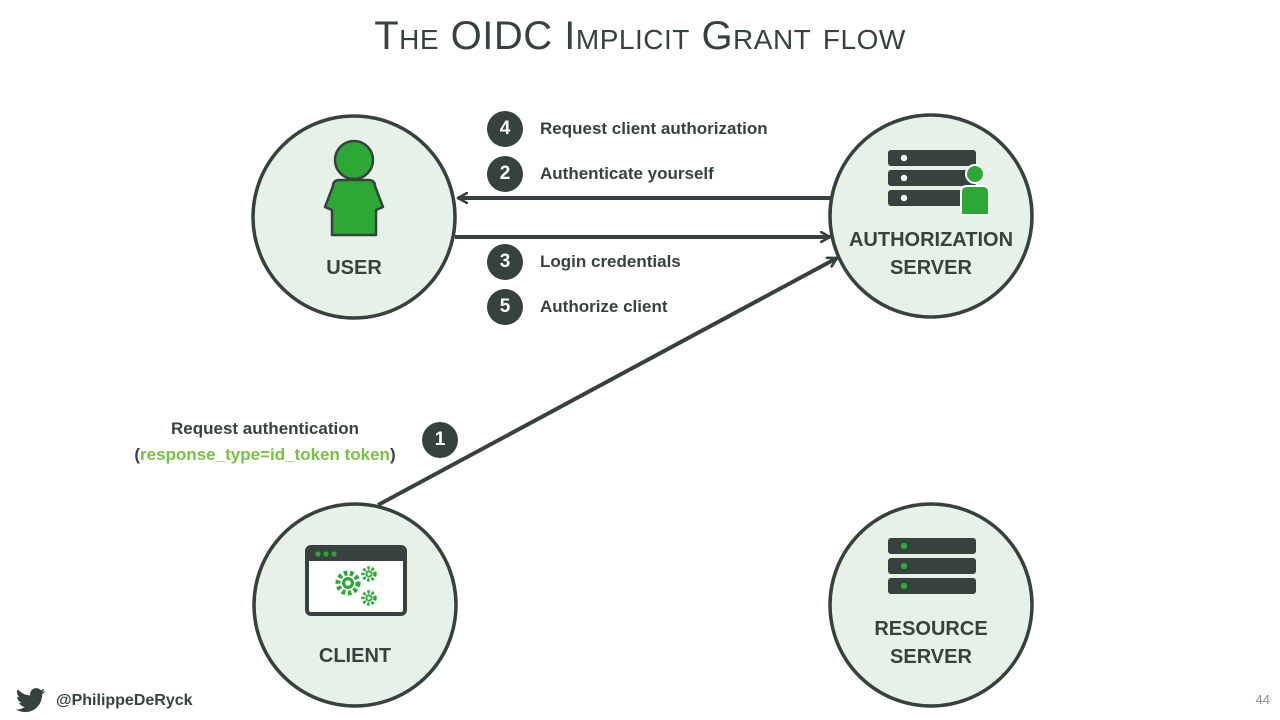  Describe the element at coordinates (604, 306) in the screenshot. I see `step-label: Authorize client` at that location.